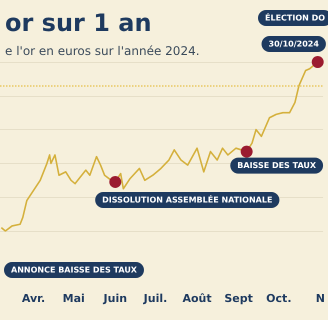 The image size is (328, 320). What do you see at coordinates (277, 165) in the screenshot?
I see `annotation: BAISSE DES TAUX` at bounding box center [277, 165].